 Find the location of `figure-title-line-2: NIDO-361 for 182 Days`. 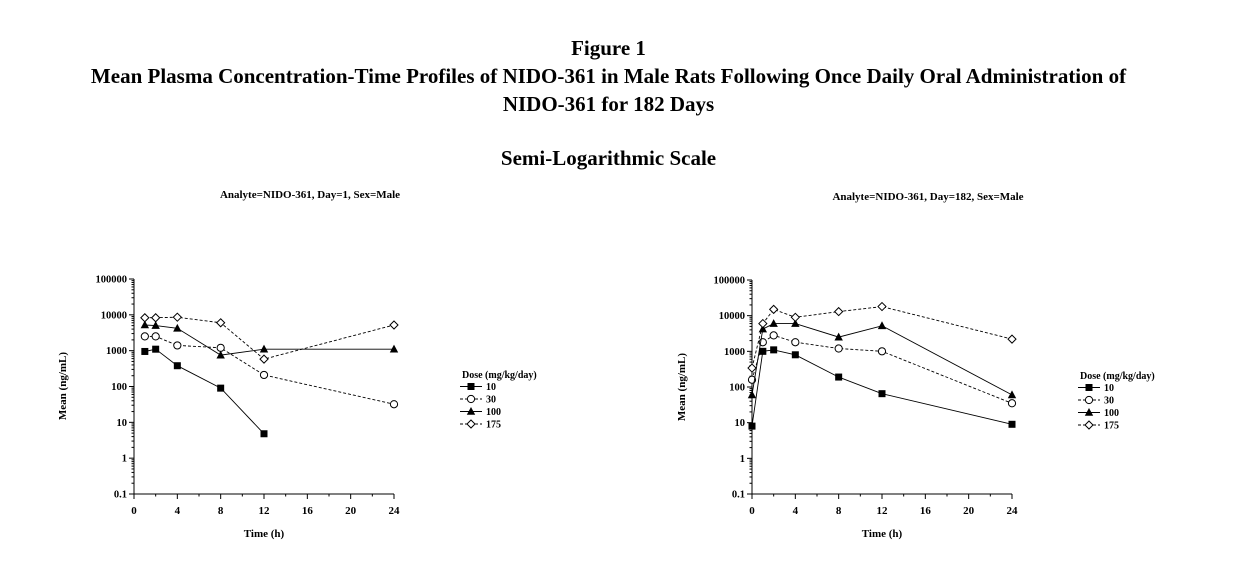

figure-title-line-2: NIDO-361 for 182 Days is located at coordinates (608, 104).